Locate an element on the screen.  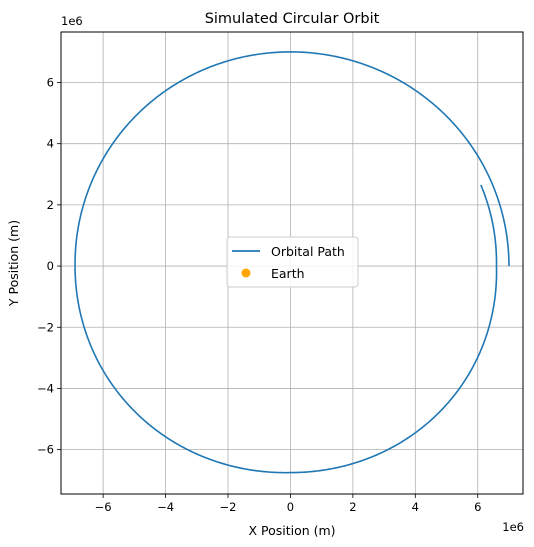
legend-earth-label: Earth is located at coordinates (288, 273).